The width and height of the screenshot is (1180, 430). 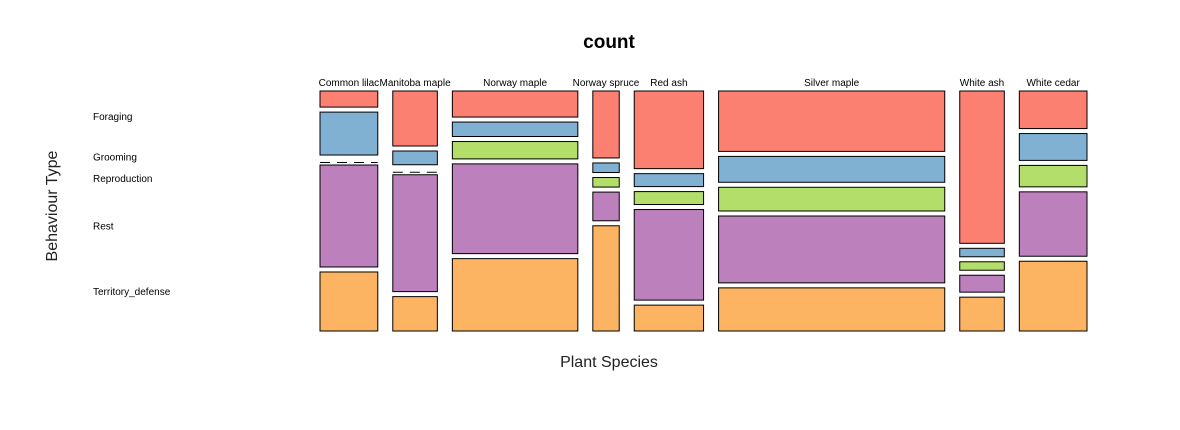 What do you see at coordinates (415, 233) in the screenshot?
I see `tile-manitoba-maple-rest` at bounding box center [415, 233].